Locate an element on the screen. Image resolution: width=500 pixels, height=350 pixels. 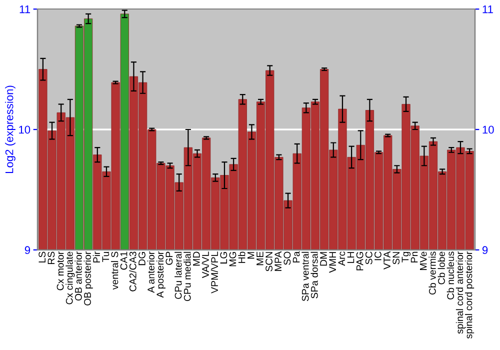
x-tick-label: Pn is located at coordinates (414, 257).